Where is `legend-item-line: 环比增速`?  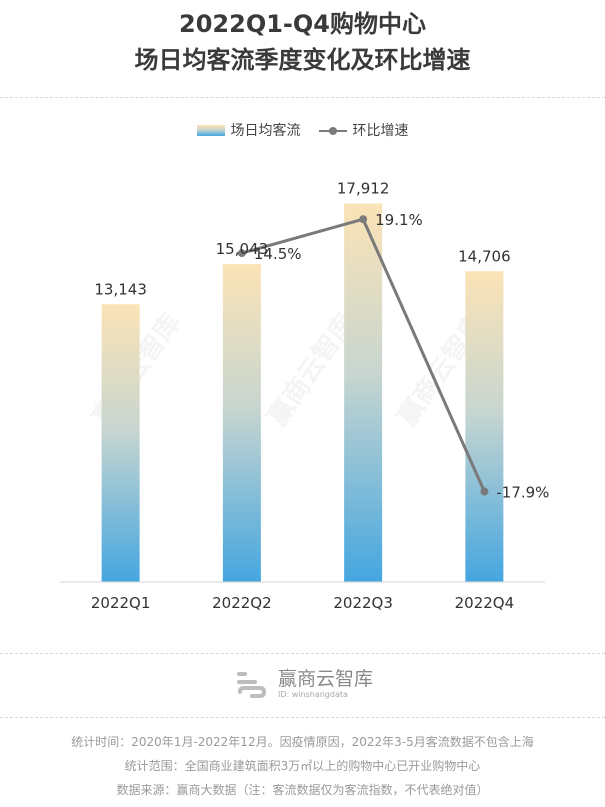
legend-item-line: 环比增速 is located at coordinates (363, 130).